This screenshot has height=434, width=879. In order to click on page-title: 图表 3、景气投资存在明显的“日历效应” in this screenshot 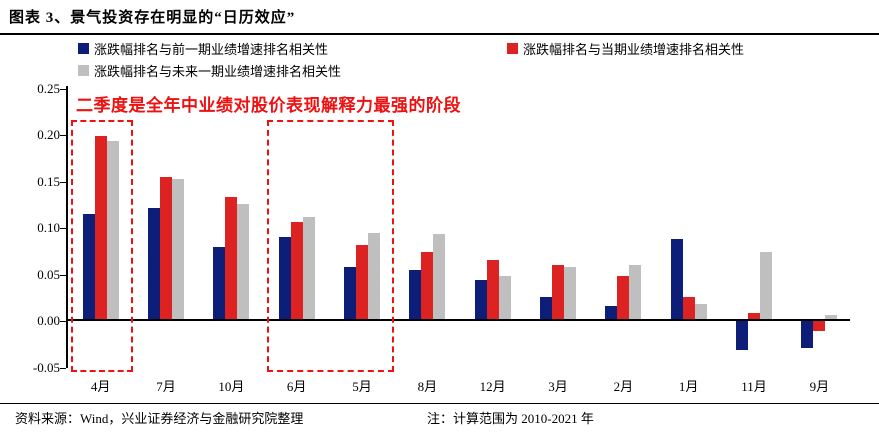, I will do `click(152, 18)`.